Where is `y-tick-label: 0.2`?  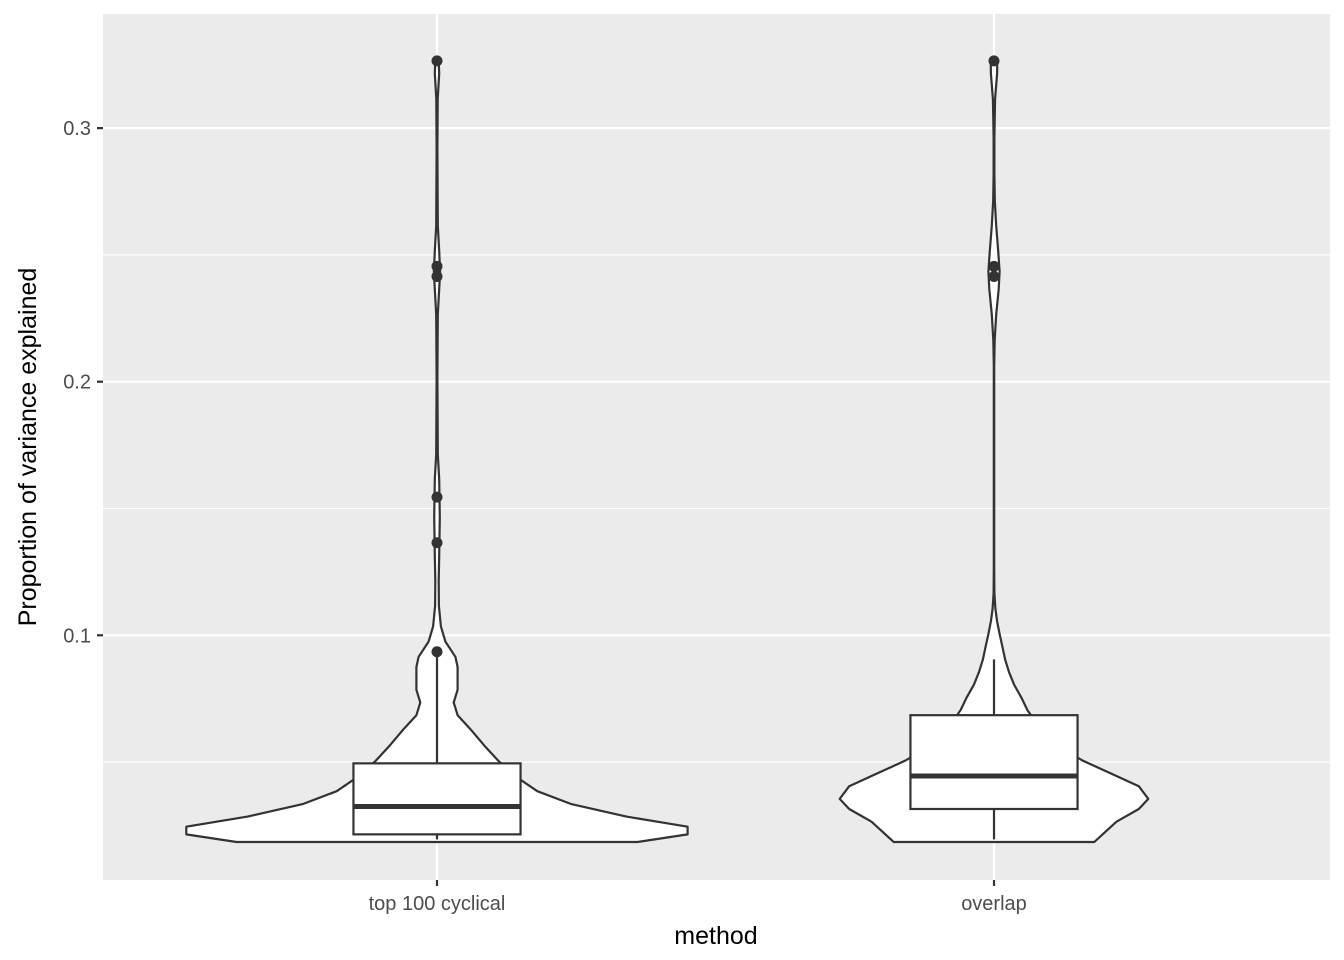 y-tick-label: 0.2 is located at coordinates (77, 383).